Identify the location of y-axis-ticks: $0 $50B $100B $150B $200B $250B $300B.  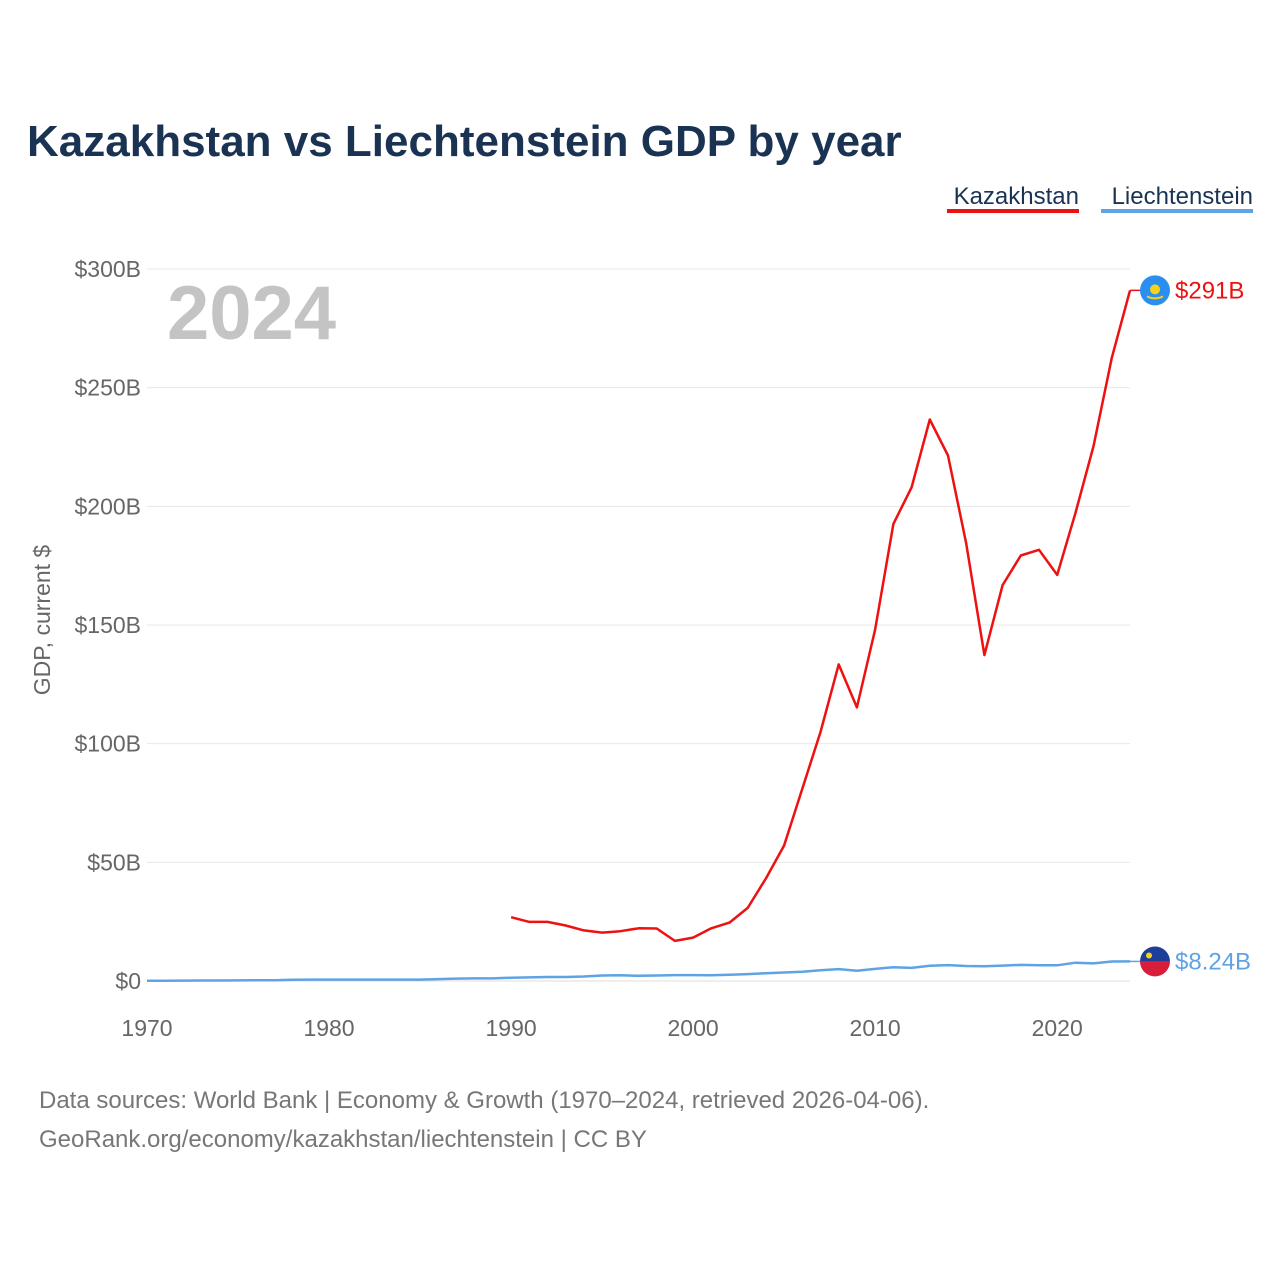
(107, 625).